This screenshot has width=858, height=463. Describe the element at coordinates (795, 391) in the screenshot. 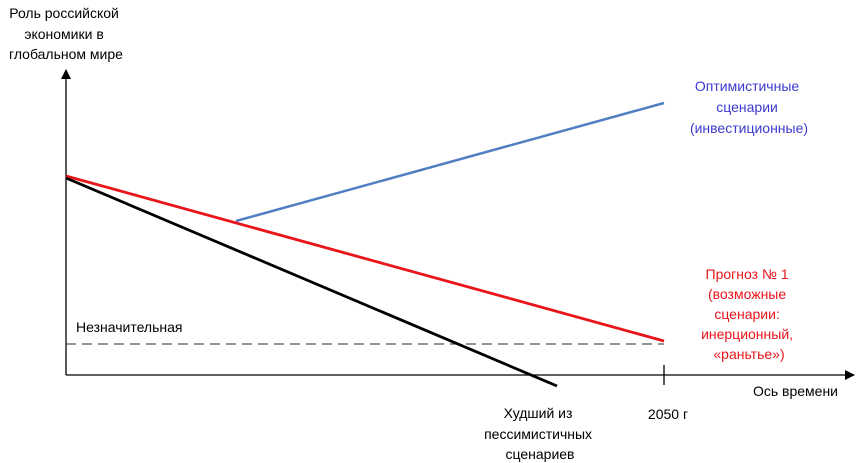

I see `x-axis-title: Ось времени` at that location.